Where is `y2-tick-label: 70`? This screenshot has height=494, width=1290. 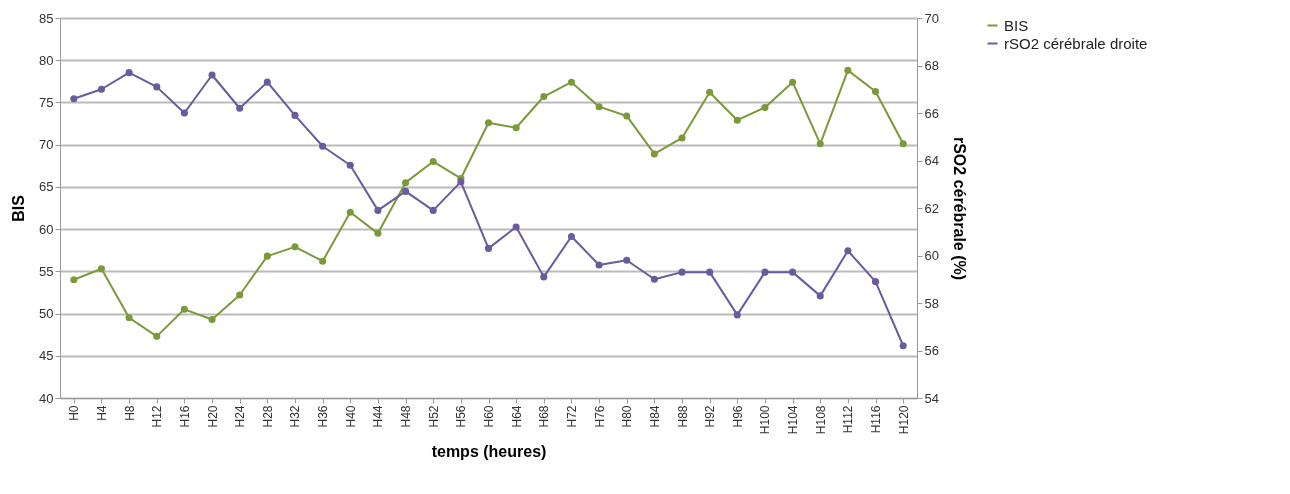 y2-tick-label: 70 is located at coordinates (931, 18).